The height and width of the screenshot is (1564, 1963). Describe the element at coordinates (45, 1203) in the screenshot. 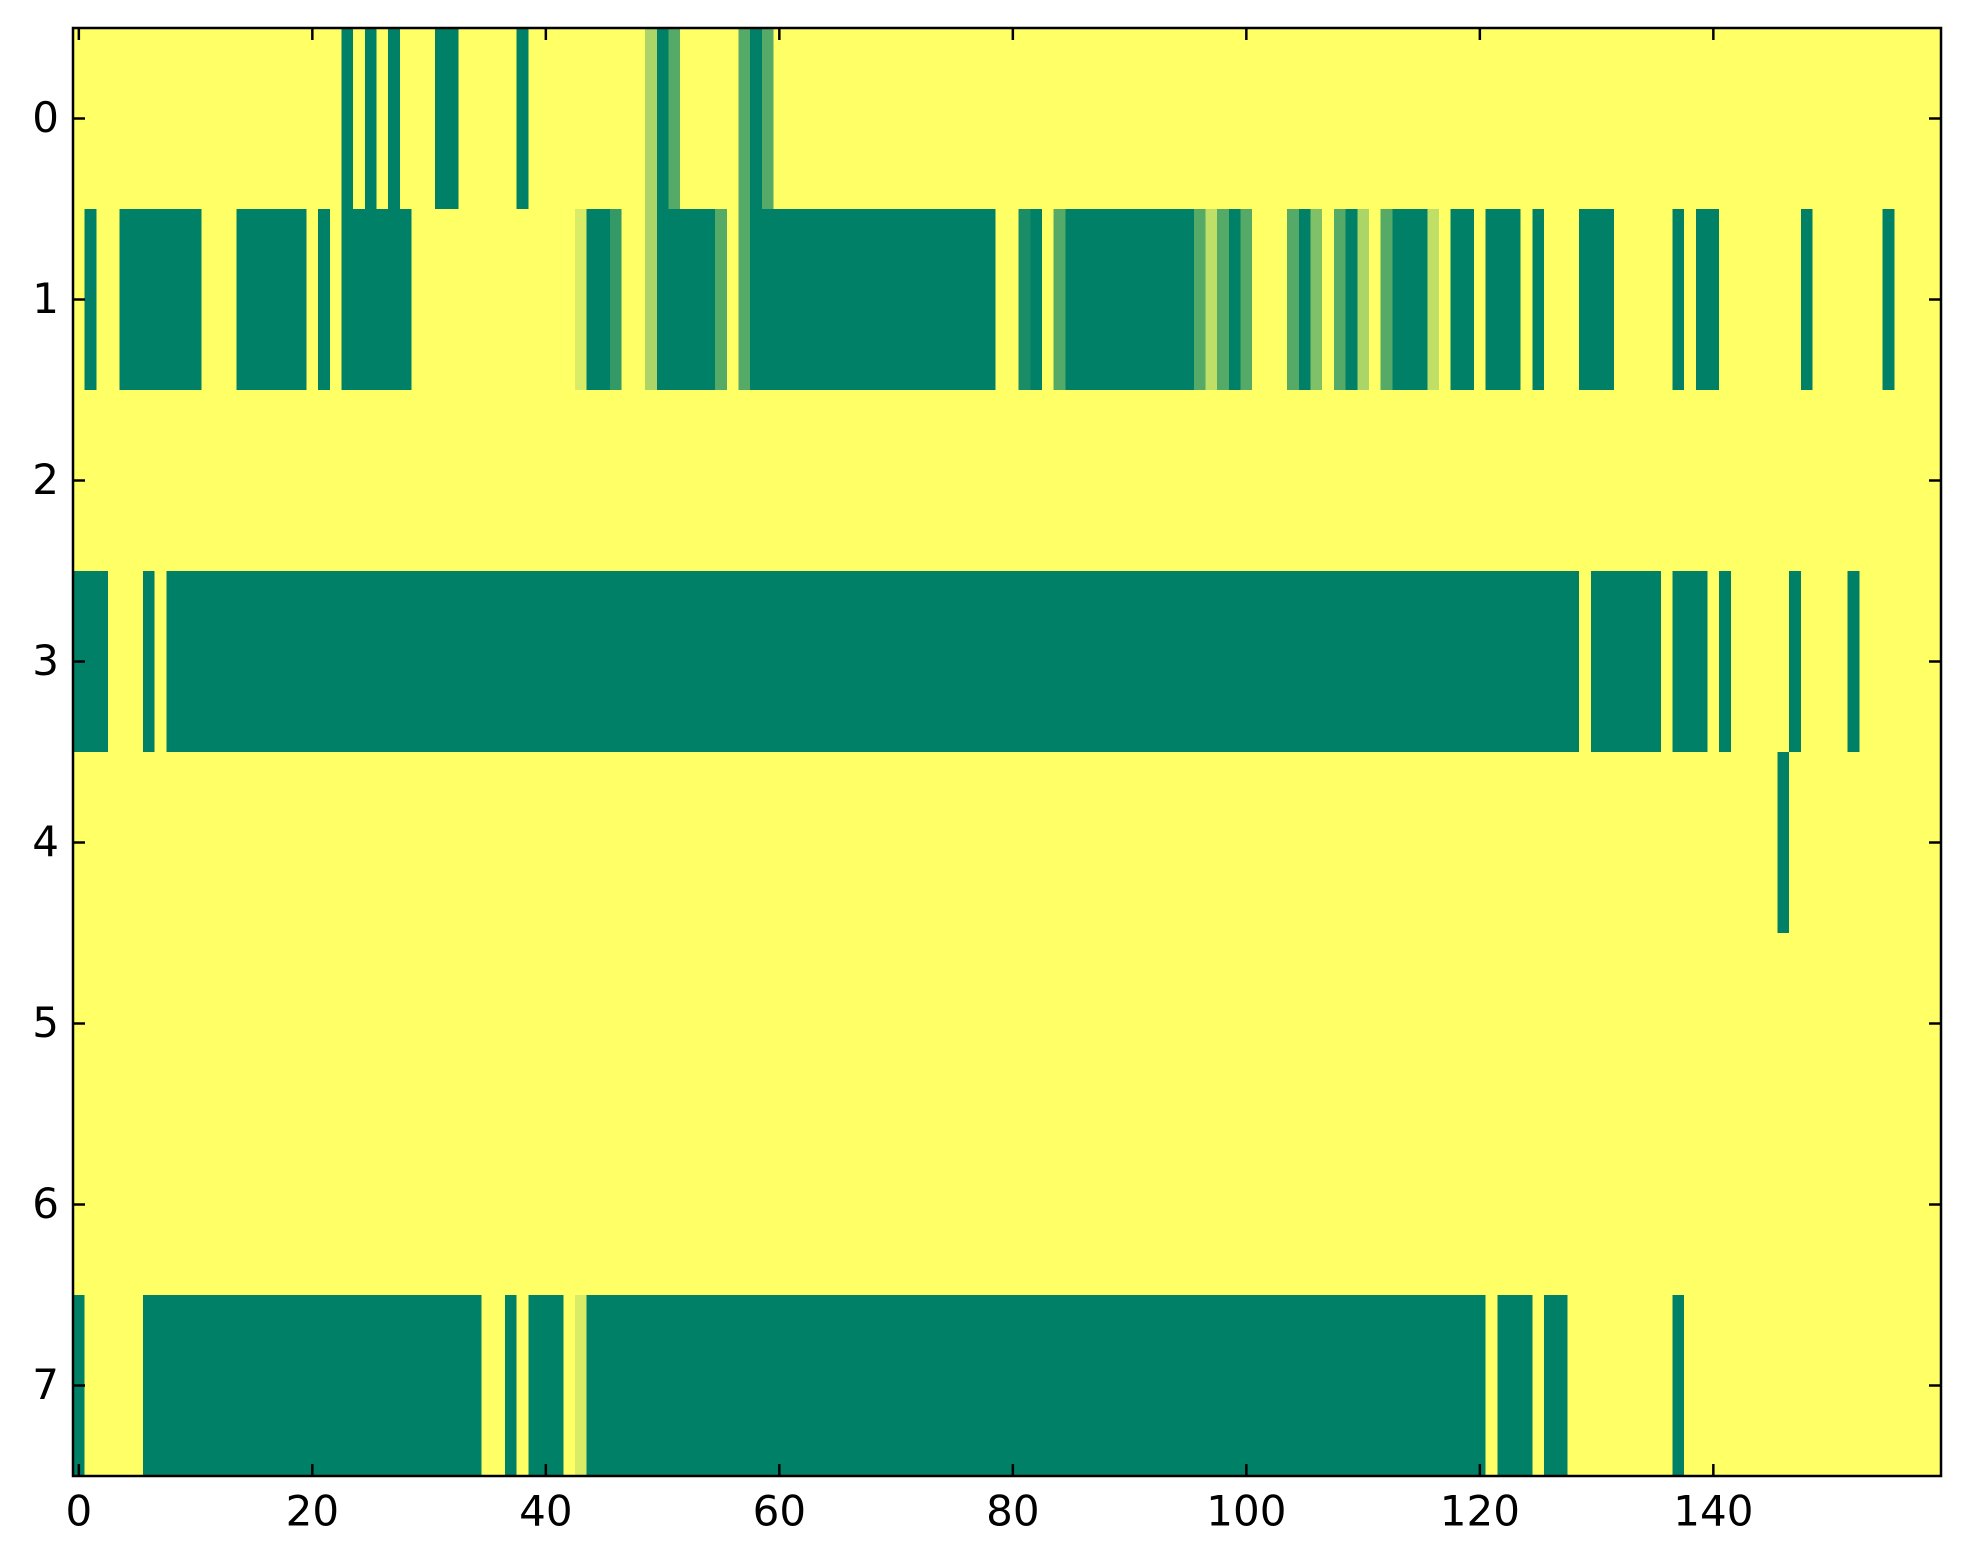

I see `y-tick-label: 6` at that location.